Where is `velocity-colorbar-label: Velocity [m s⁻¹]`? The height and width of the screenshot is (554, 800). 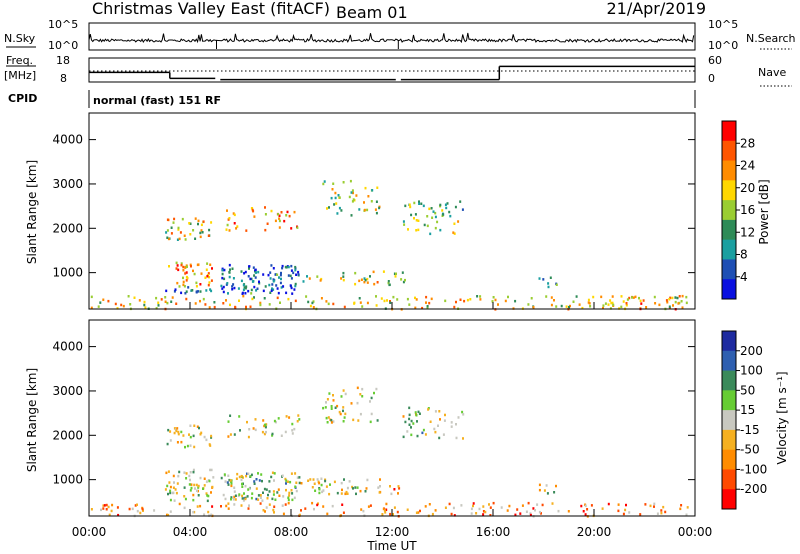
velocity-colorbar-label: Velocity [m s⁻¹] is located at coordinates (782, 417).